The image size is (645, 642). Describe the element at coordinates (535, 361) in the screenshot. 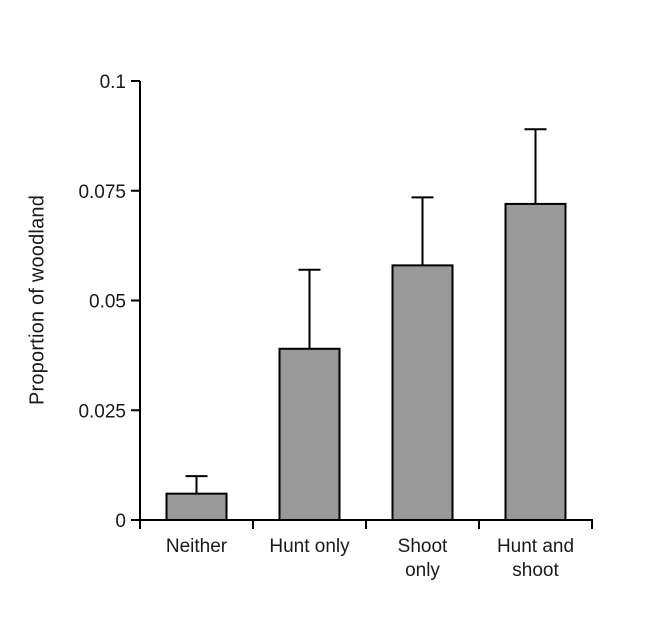

I see `bar-hunt-and-shoot` at that location.